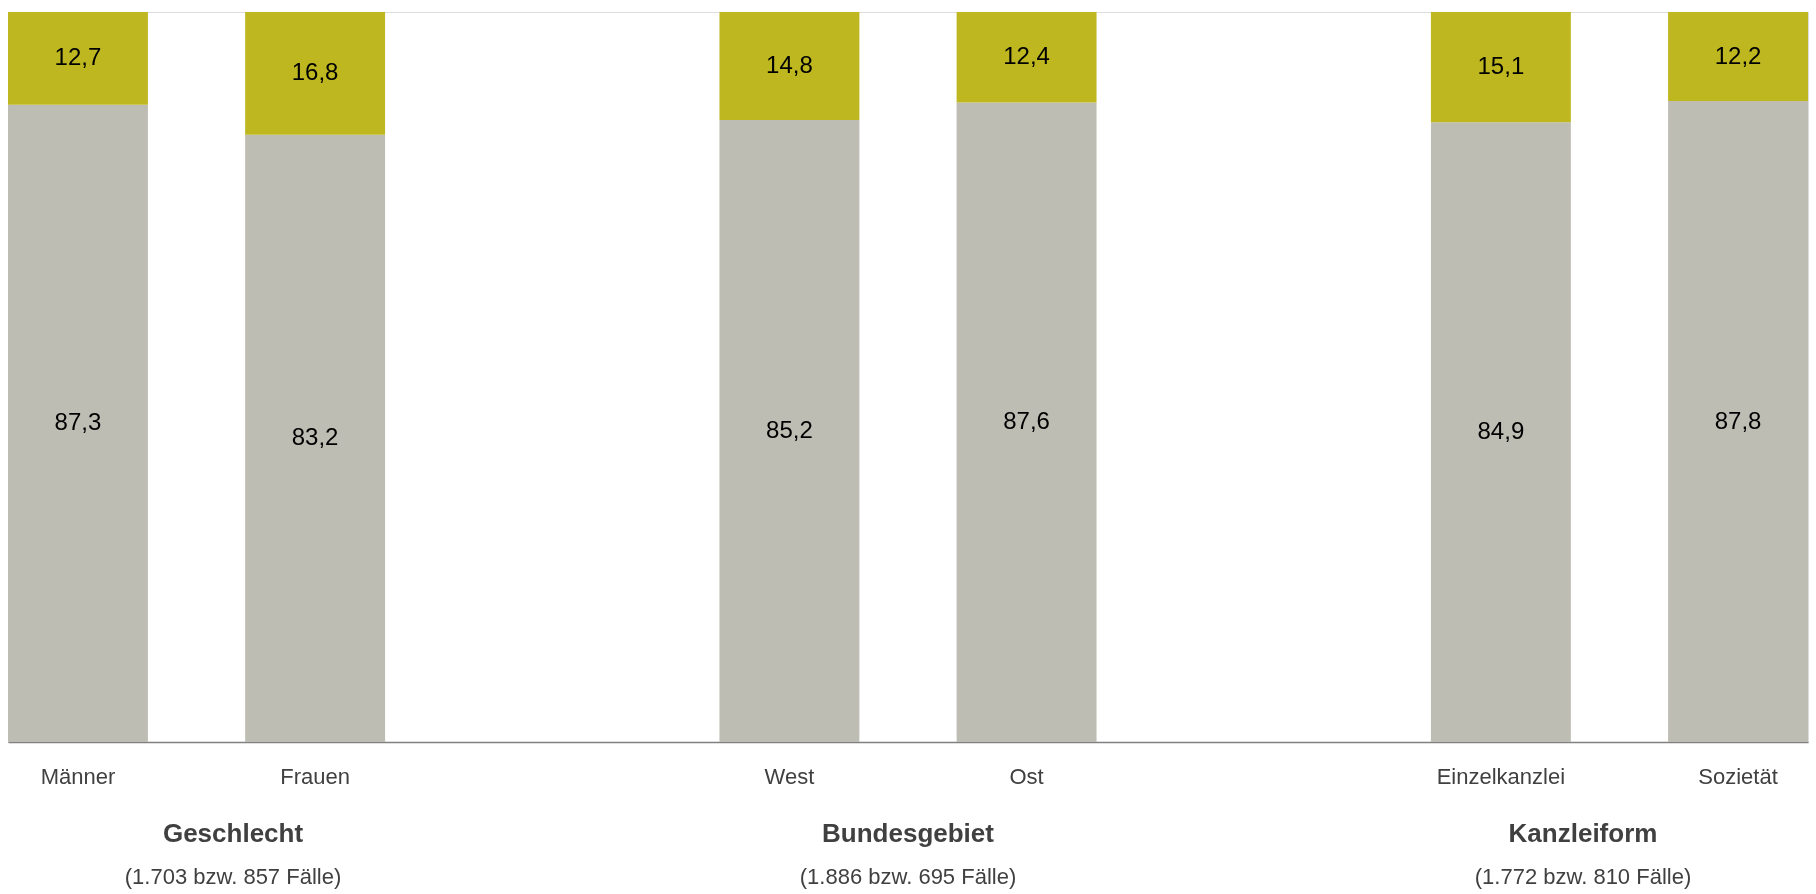 This screenshot has height=894, width=1816. I want to click on data-label: 87,8, so click(1738, 420).